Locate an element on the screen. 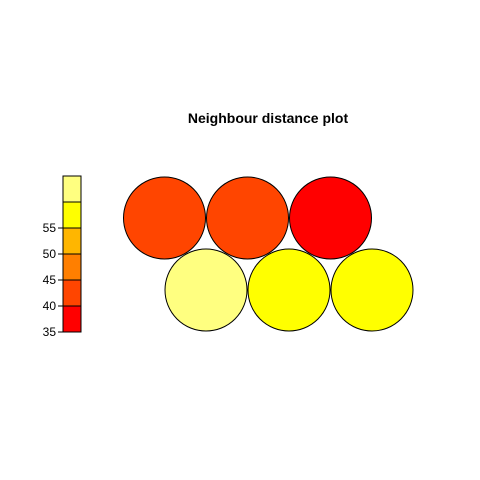 The height and width of the screenshot is (480, 480). color-scale-legend: 35 40 45 50 55 is located at coordinates (62, 257).